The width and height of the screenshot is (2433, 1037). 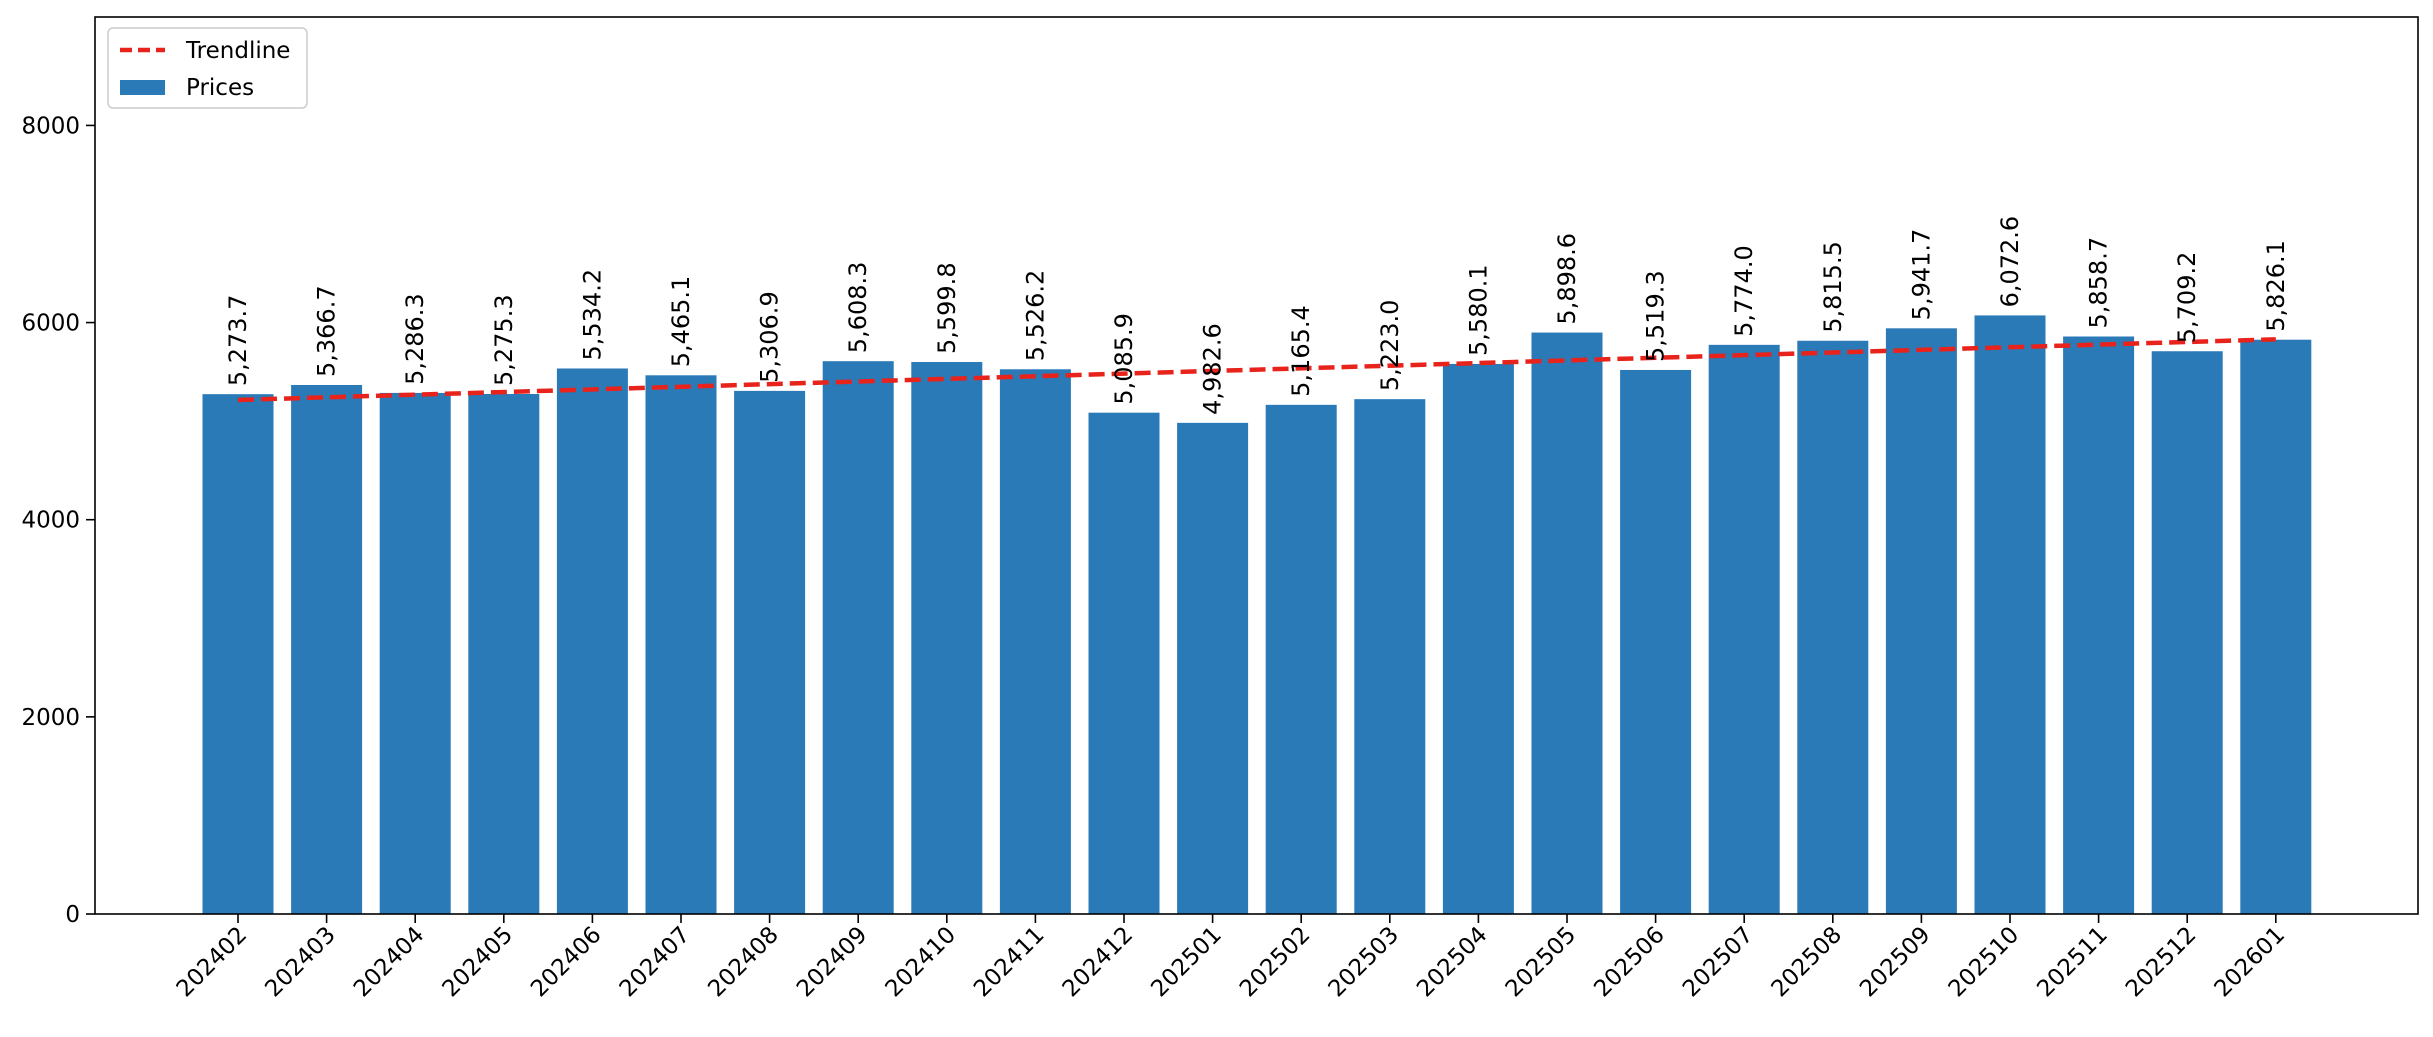 What do you see at coordinates (50, 126) in the screenshot?
I see `y-tick-label-8000: 8000` at bounding box center [50, 126].